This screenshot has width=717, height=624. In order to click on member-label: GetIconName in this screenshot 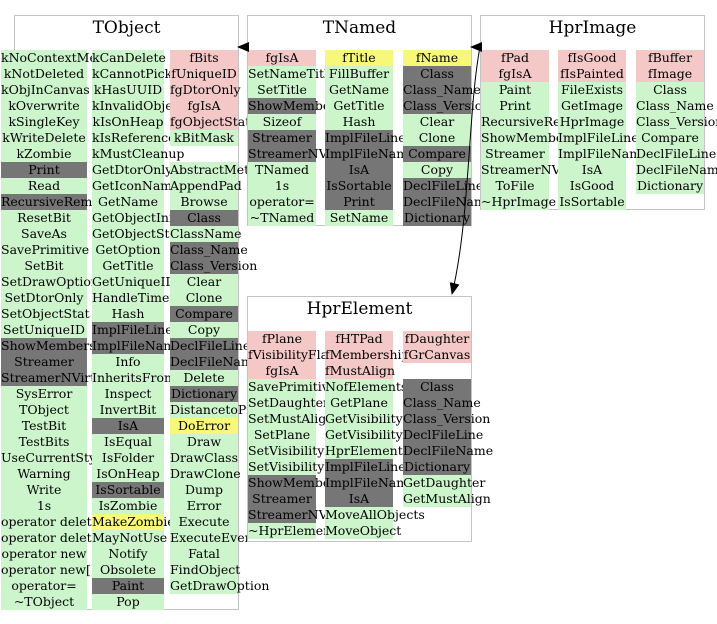, I will do `click(136, 185)`.